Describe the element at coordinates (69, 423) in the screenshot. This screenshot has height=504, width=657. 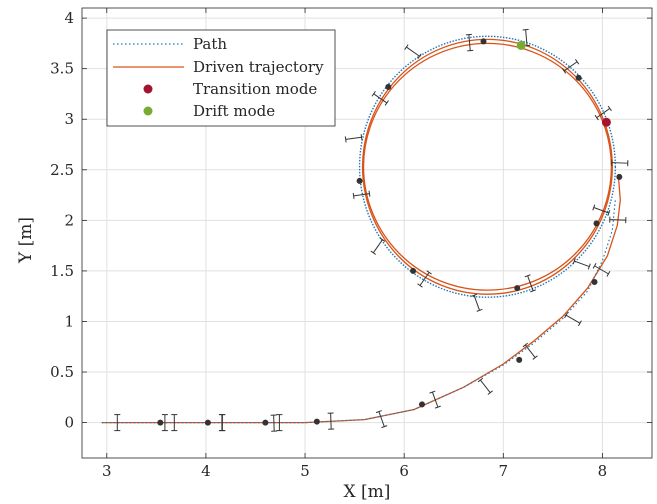
I see `y-tick-label: 0` at that location.